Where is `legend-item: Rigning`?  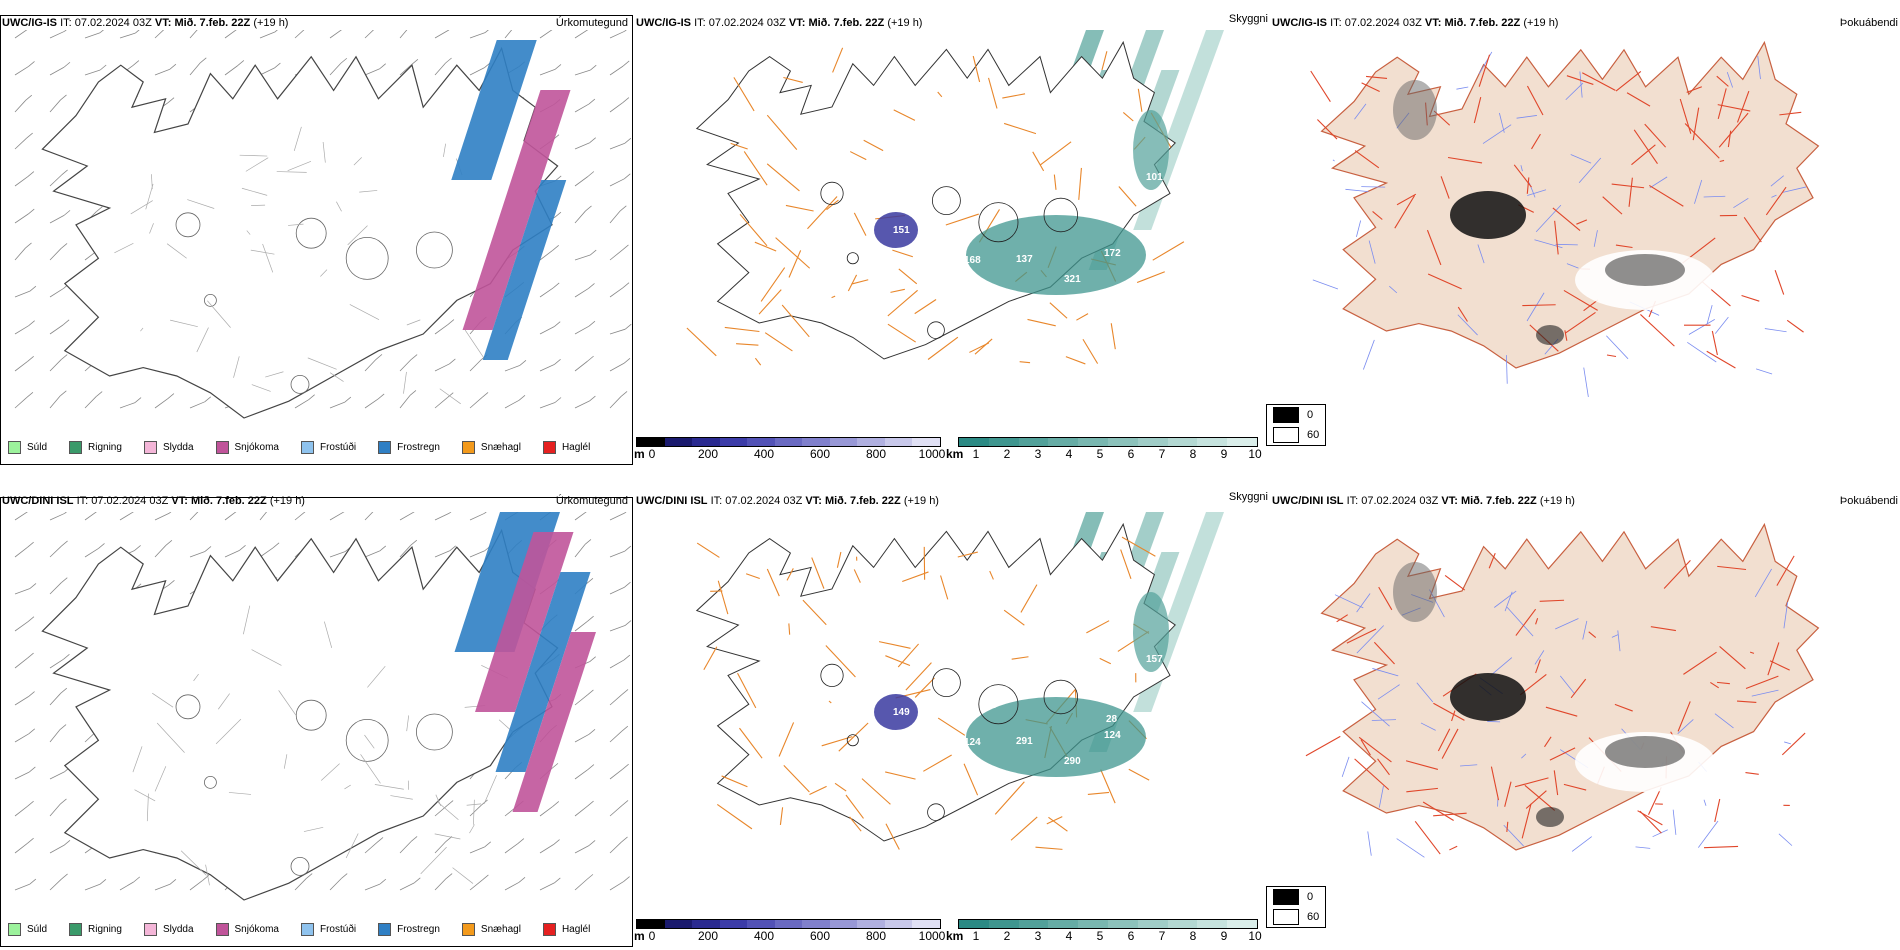 legend-item: Rigning is located at coordinates (95, 929).